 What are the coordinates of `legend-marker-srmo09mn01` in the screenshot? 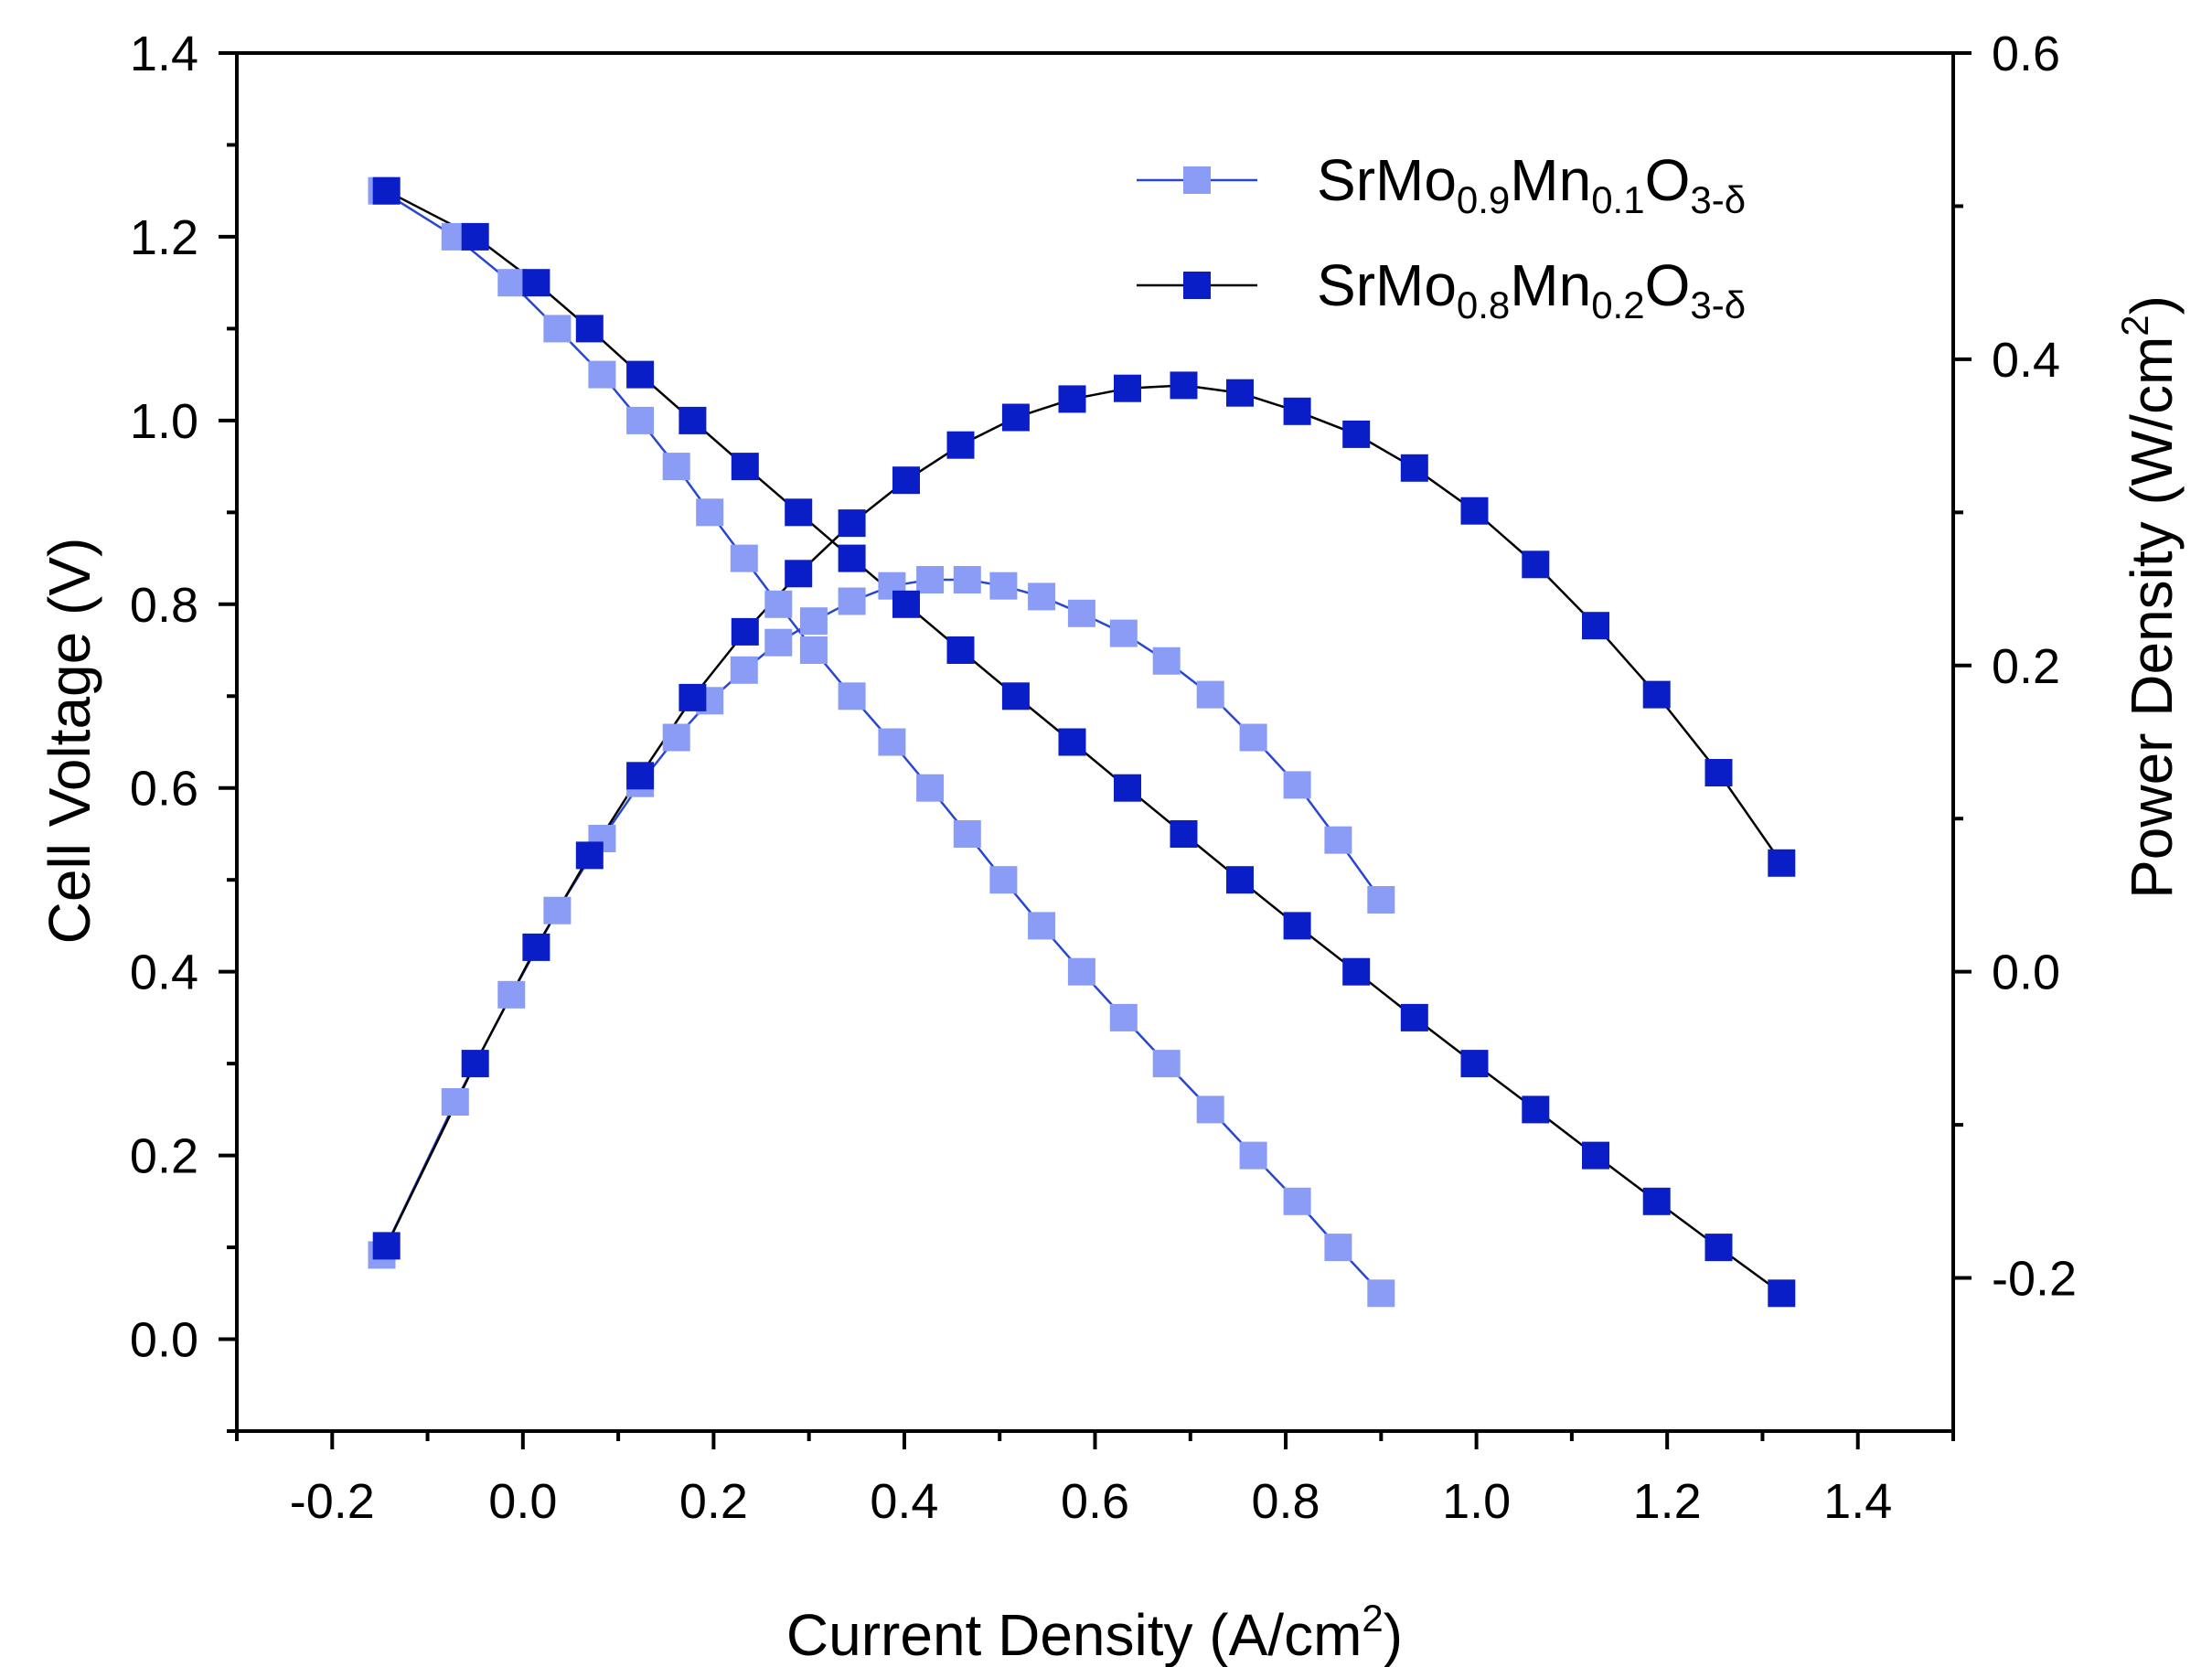 It's located at (1197, 180).